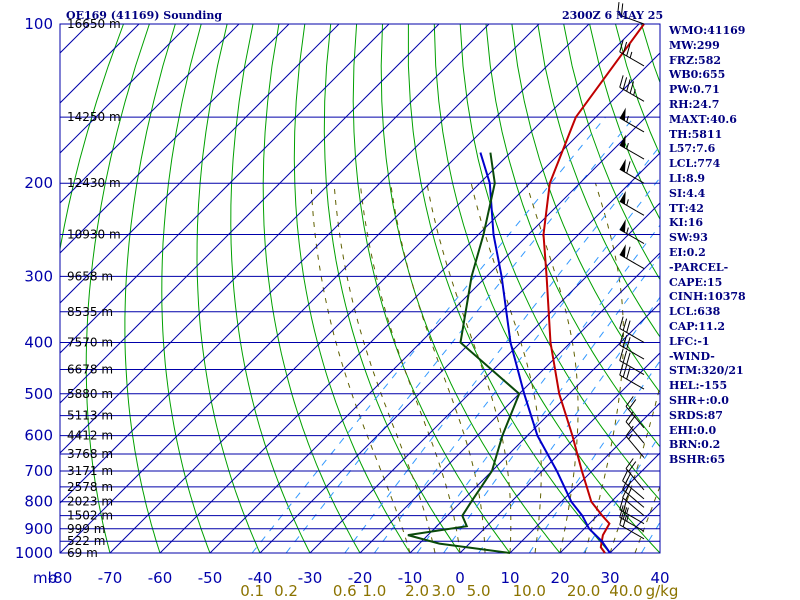 Image resolution: width=800 pixels, height=600 pixels. What do you see at coordinates (38, 436) in the screenshot?
I see `pressure-tick-label: 600` at bounding box center [38, 436].